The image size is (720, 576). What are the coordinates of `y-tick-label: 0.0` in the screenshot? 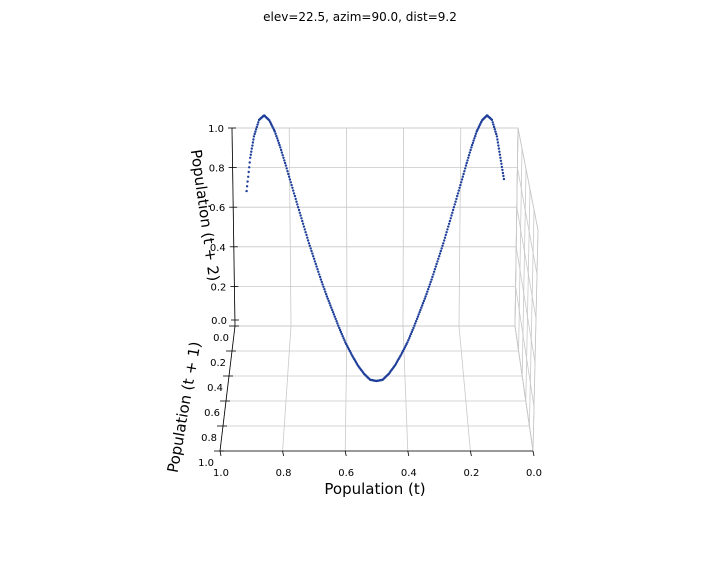 It's located at (221, 338).